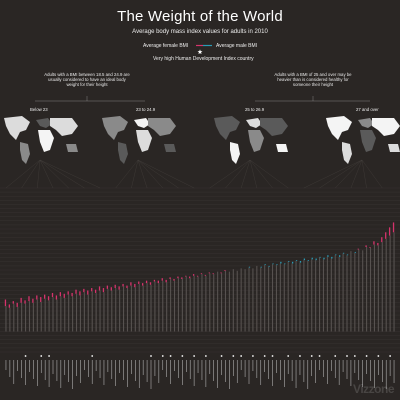 The height and width of the screenshot is (400, 400). I want to click on map-label-4: 27 and over, so click(367, 109).